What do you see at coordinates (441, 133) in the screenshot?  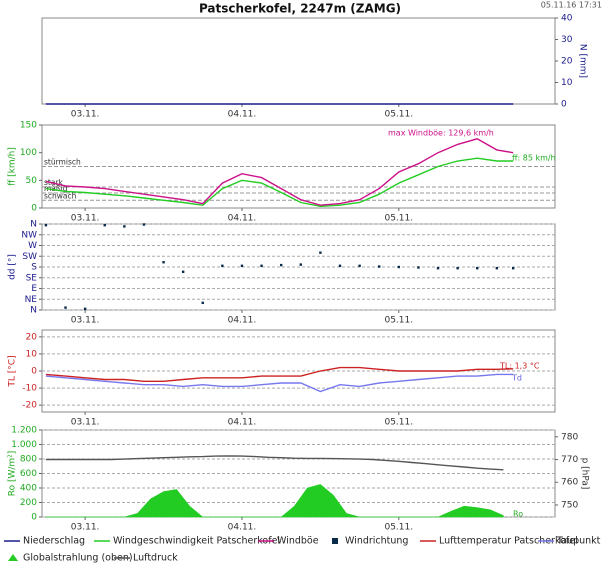 I see `annotation: max Windböe: 129,6 km/h` at bounding box center [441, 133].